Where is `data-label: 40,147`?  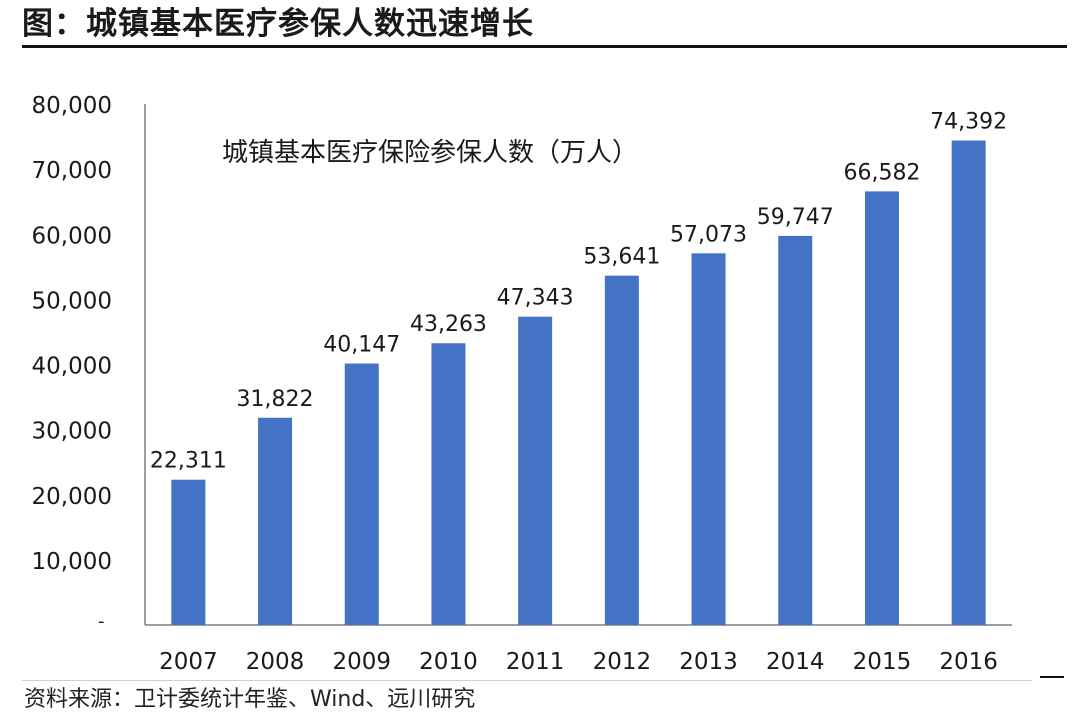
data-label: 40,147 is located at coordinates (361, 345).